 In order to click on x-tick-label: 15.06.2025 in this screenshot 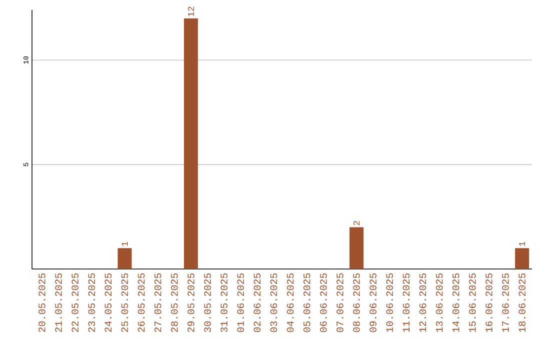, I will do `click(472, 302)`.